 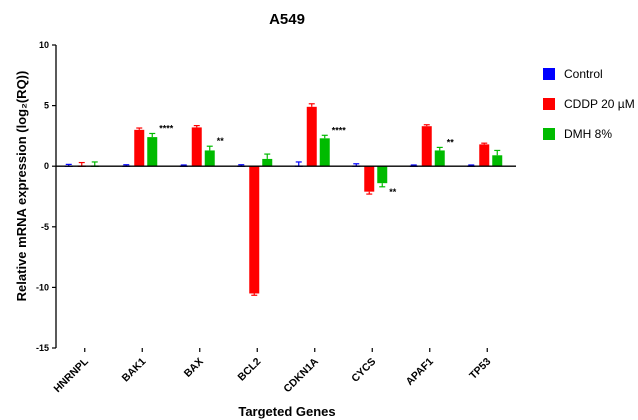 I want to click on x-tick-label: BAK1, so click(x=134, y=370).